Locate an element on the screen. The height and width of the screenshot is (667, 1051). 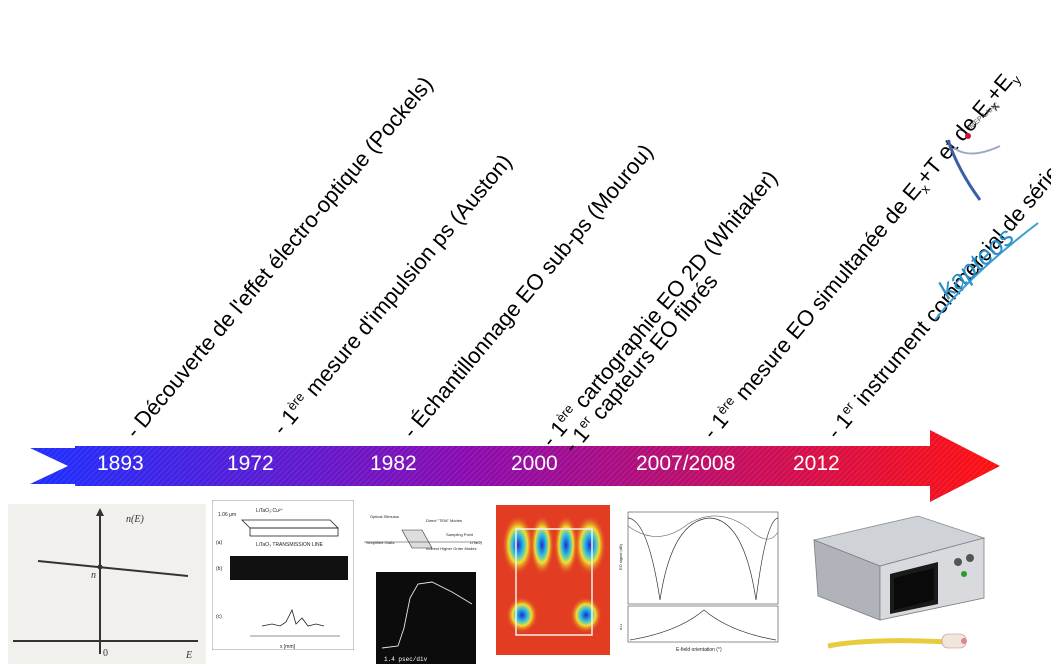
year-1982: 1982 is located at coordinates (393, 463).